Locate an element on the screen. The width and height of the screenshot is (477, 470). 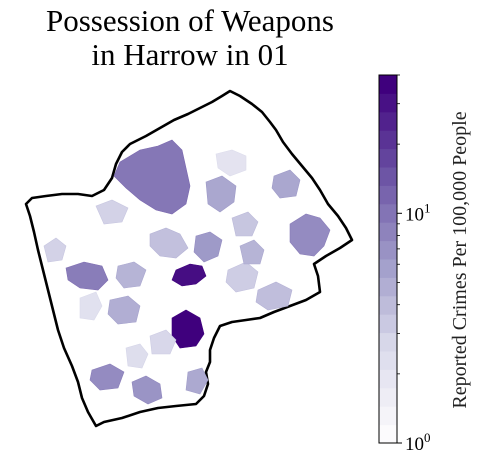
colorbar-tick-label: 10¹ is located at coordinates (418, 212).